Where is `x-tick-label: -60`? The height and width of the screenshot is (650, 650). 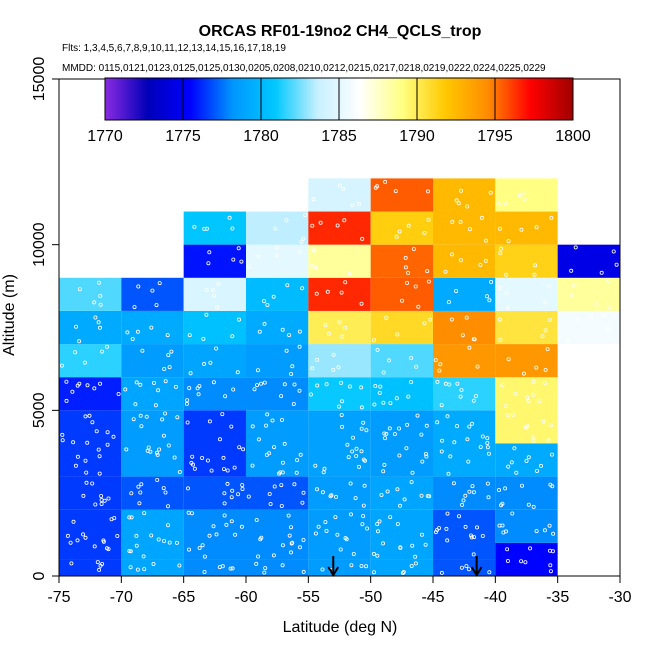 x-tick-label: -60 is located at coordinates (245, 597).